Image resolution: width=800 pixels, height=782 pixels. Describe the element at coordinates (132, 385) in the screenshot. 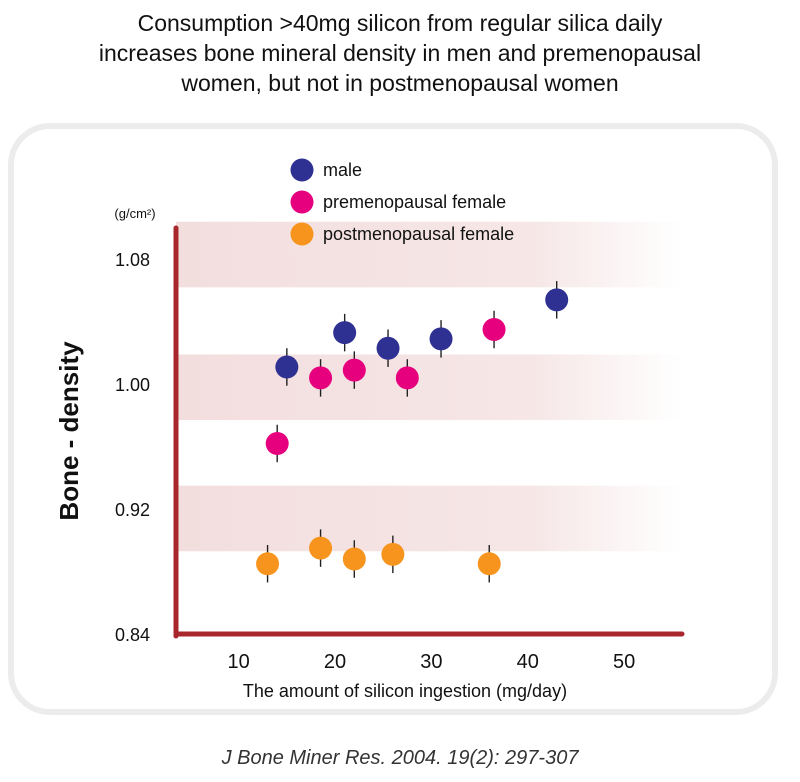

I see `y-tick-label: 1.00` at that location.